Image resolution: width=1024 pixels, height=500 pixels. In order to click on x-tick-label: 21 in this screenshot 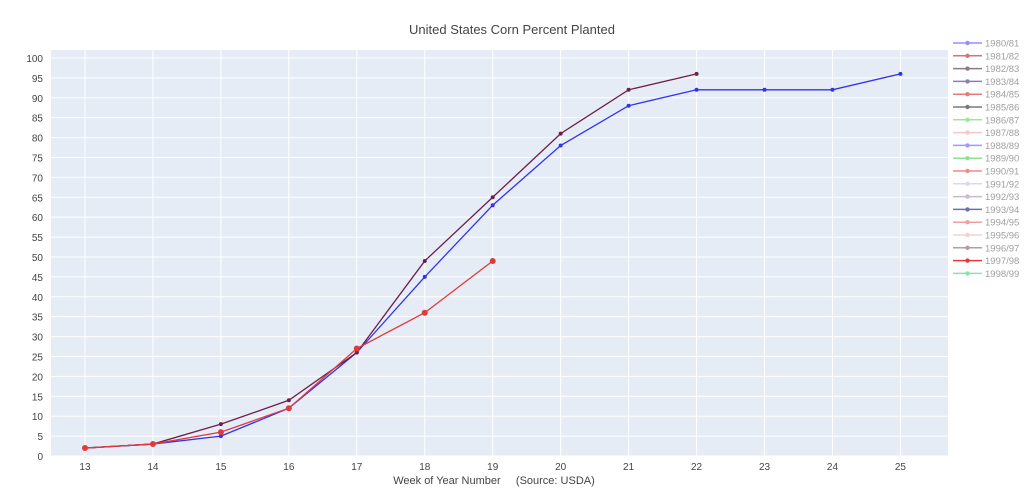, I will do `click(629, 467)`.